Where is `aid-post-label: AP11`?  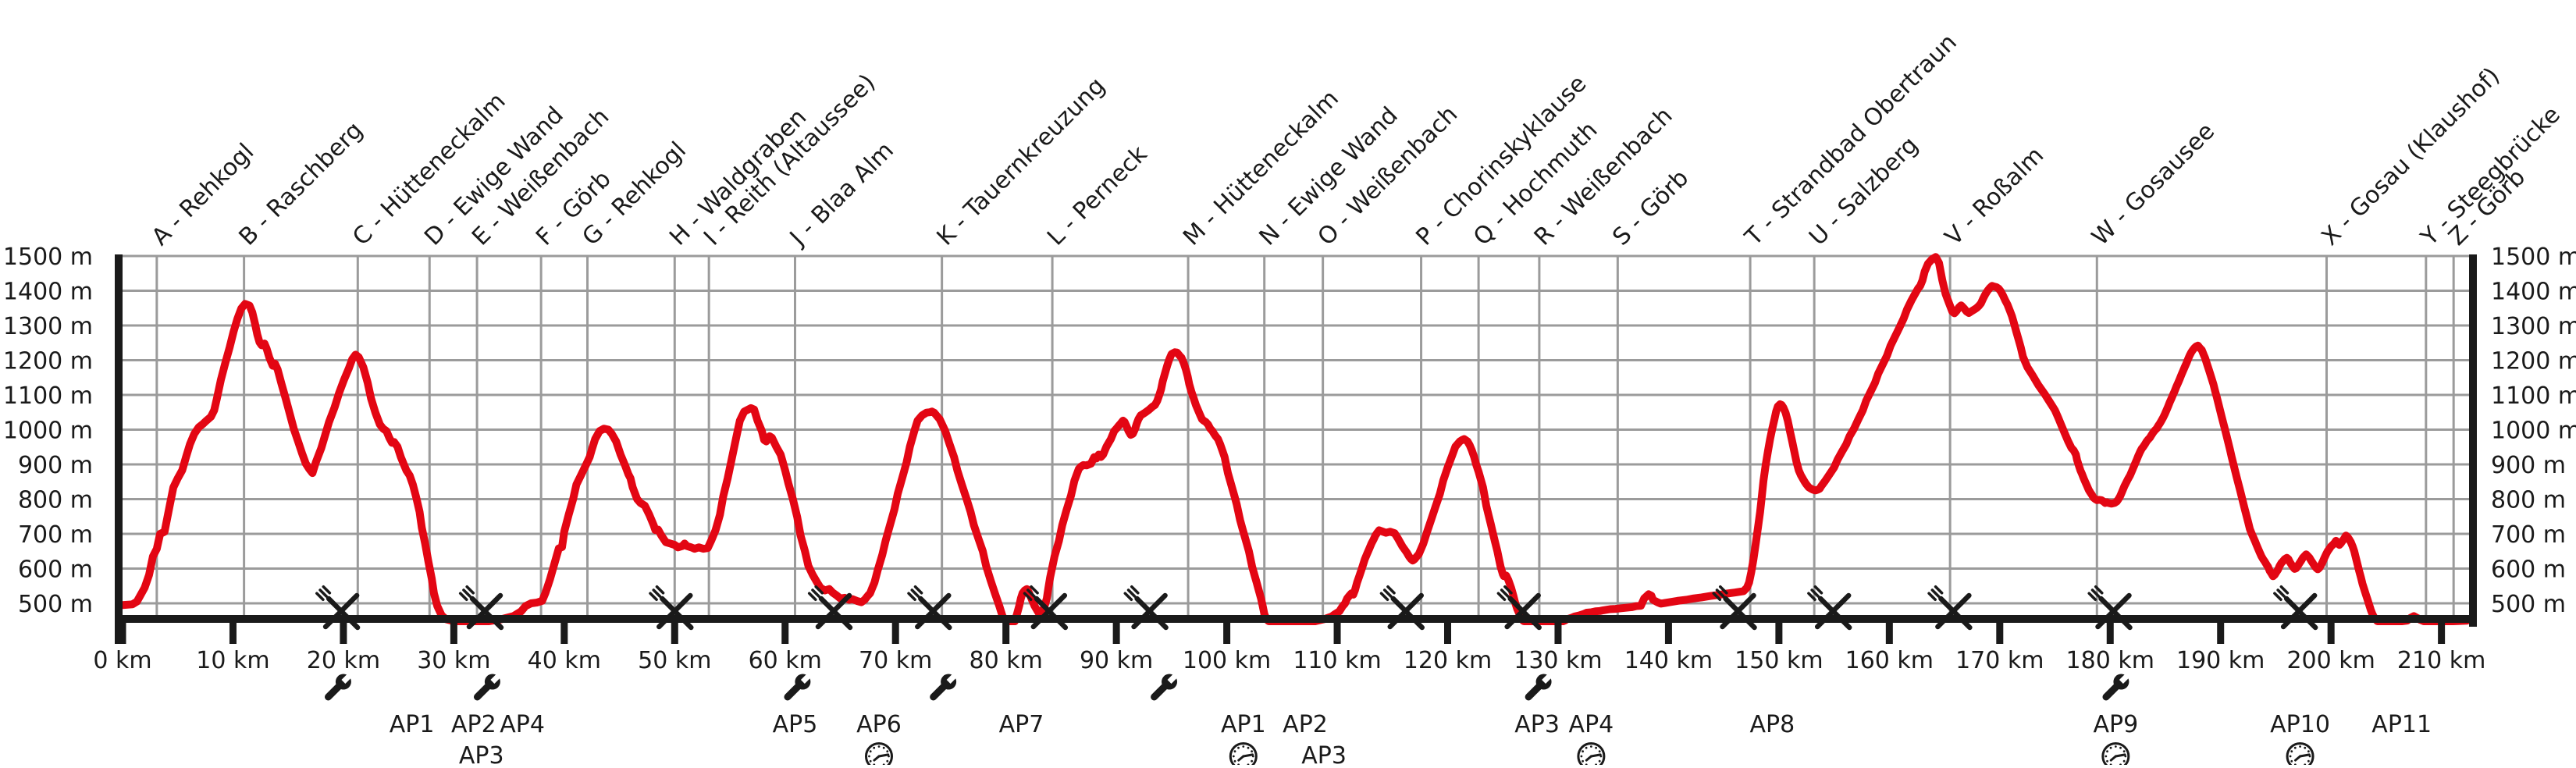 aid-post-label: AP11 is located at coordinates (2401, 724).